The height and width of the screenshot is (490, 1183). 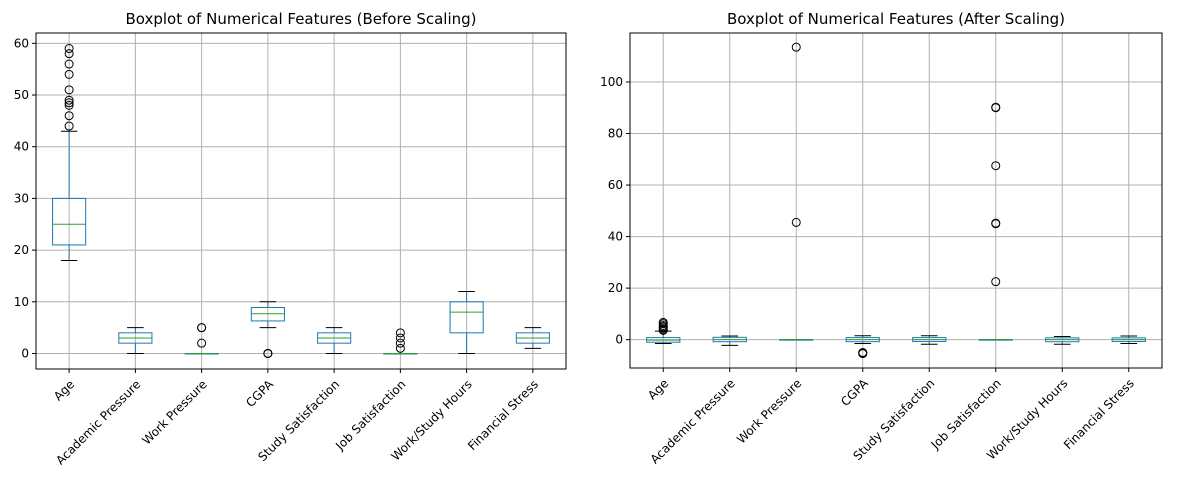 What do you see at coordinates (21, 95) in the screenshot?
I see `y-tick-label: 50` at bounding box center [21, 95].